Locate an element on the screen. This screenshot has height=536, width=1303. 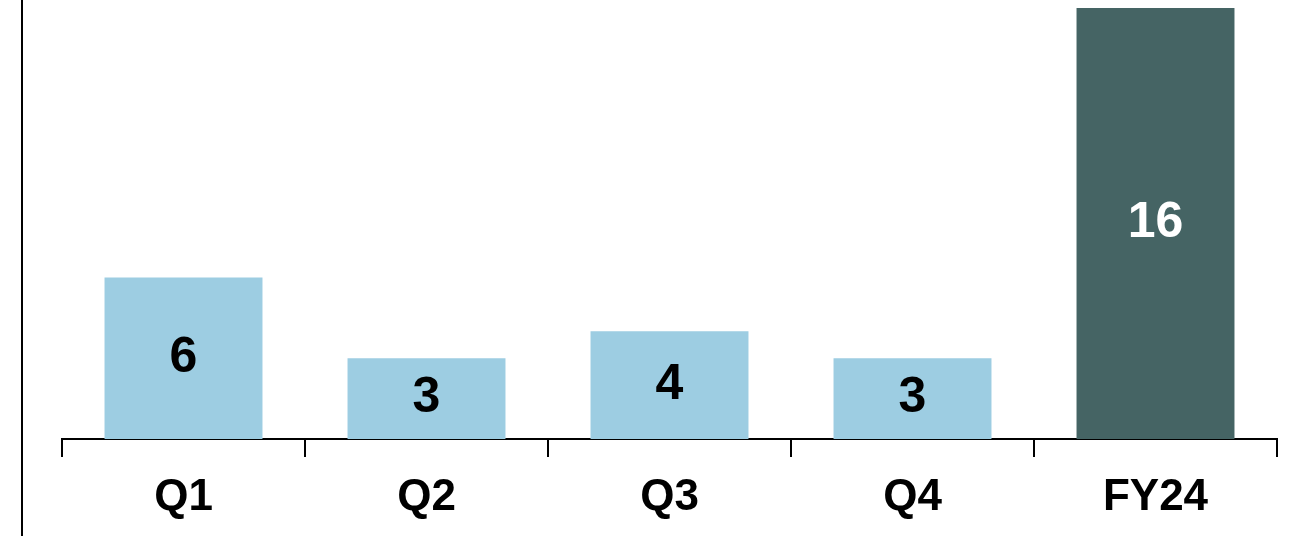
x-tick-label: Q3 is located at coordinates (669, 494).